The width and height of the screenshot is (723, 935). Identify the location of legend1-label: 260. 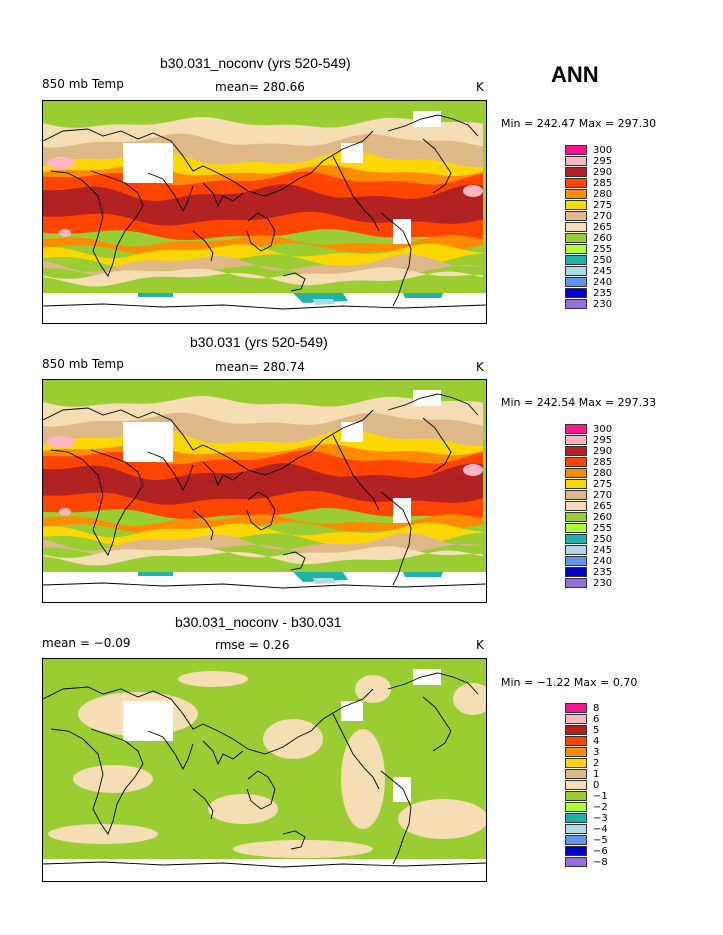
(603, 238).